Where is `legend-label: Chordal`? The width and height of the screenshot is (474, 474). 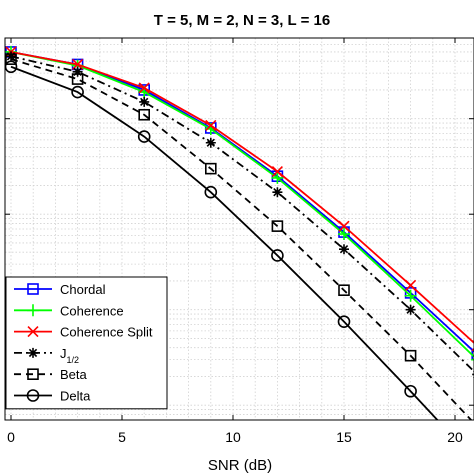
legend-label: Chordal is located at coordinates (83, 289).